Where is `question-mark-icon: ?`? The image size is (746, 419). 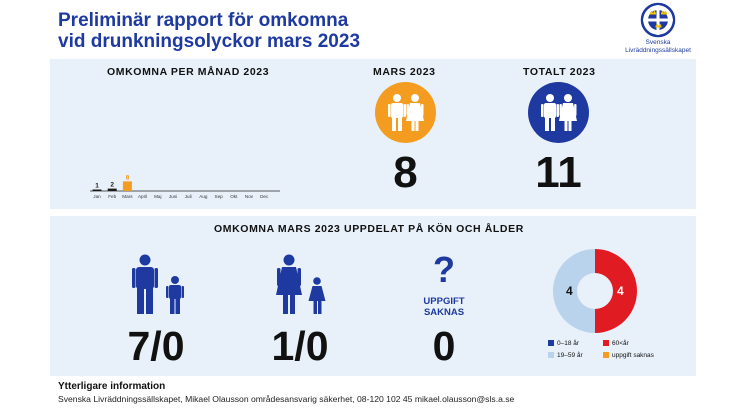
question-mark-icon: ? is located at coordinates (444, 269).